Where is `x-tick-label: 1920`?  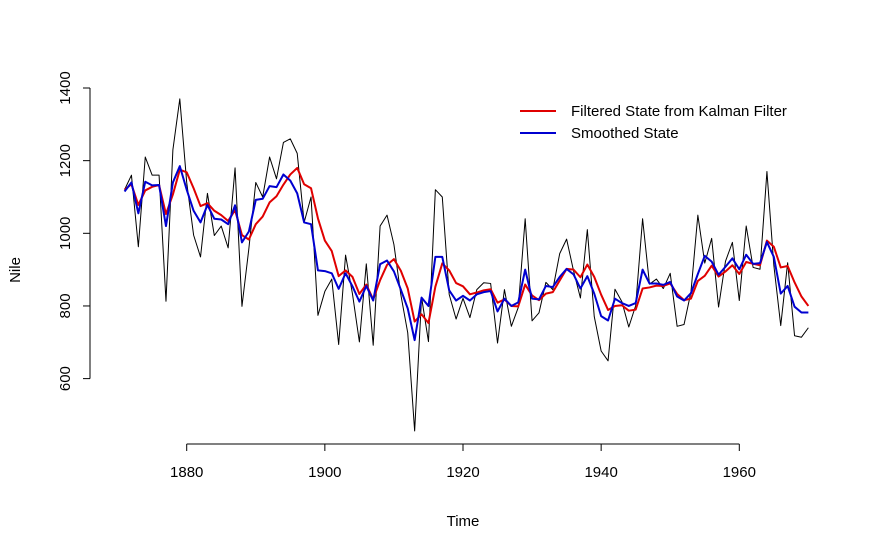
x-tick-label: 1920 is located at coordinates (462, 472).